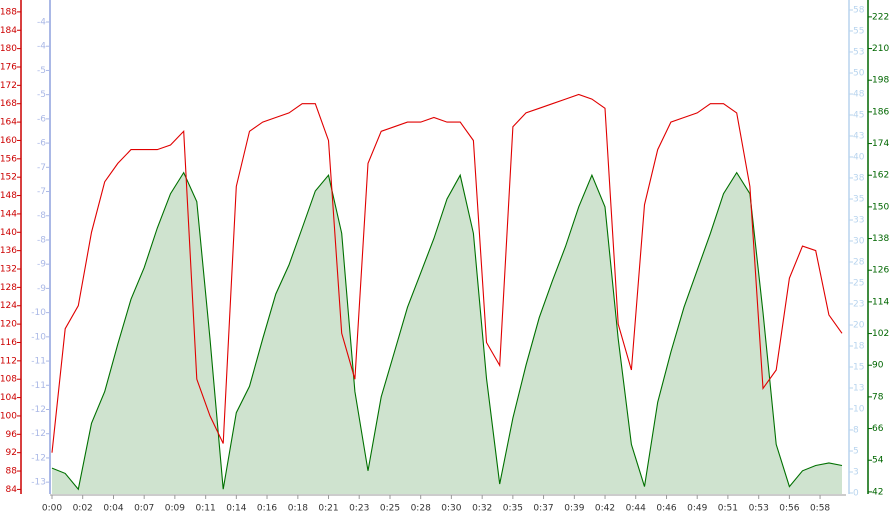 This screenshot has width=893, height=519. What do you see at coordinates (877, 492) in the screenshot?
I see `y-tick-label: 42` at bounding box center [877, 492].